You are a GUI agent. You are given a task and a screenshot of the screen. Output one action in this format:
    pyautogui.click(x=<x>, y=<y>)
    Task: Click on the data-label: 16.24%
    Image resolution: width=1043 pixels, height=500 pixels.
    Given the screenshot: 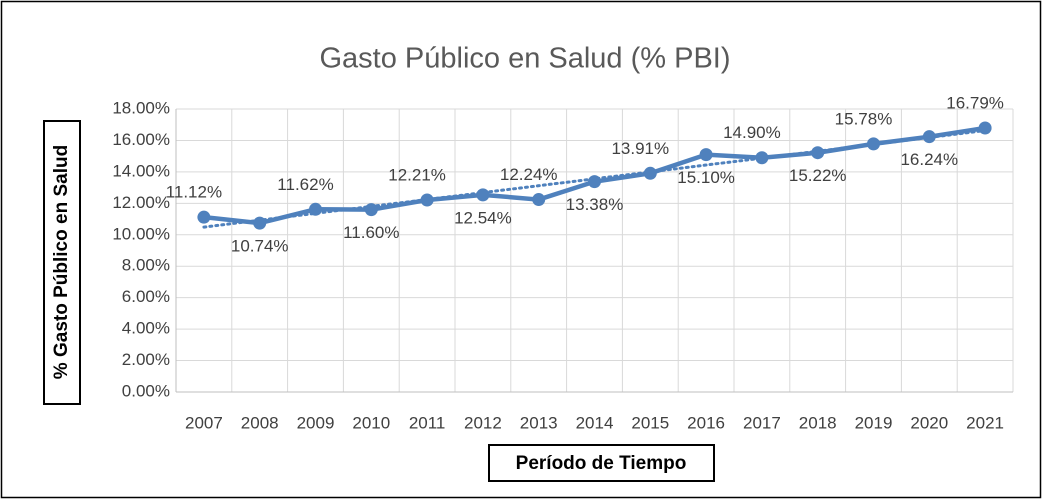 What is the action you would take?
    pyautogui.click(x=929, y=159)
    